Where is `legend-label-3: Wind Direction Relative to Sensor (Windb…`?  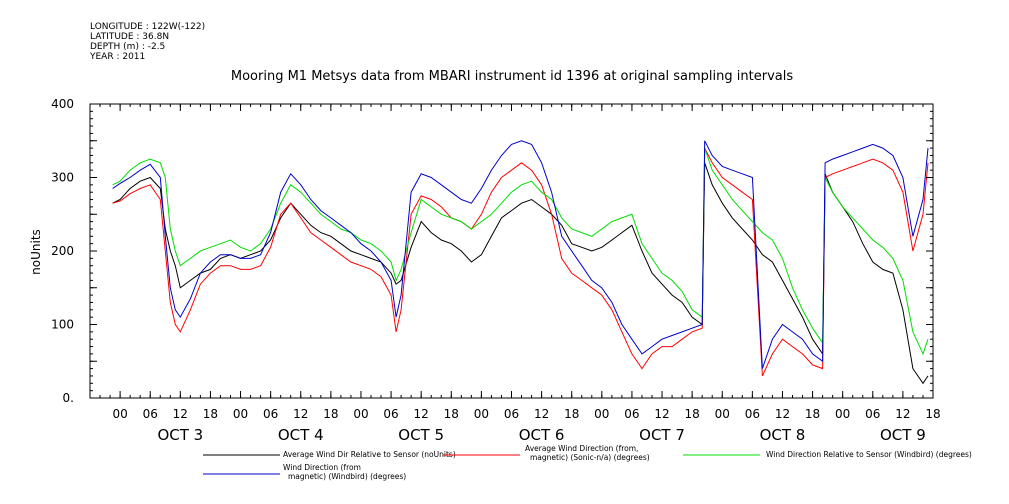 legend-label-3: Wind Direction Relative to Sensor (Windb… is located at coordinates (869, 454).